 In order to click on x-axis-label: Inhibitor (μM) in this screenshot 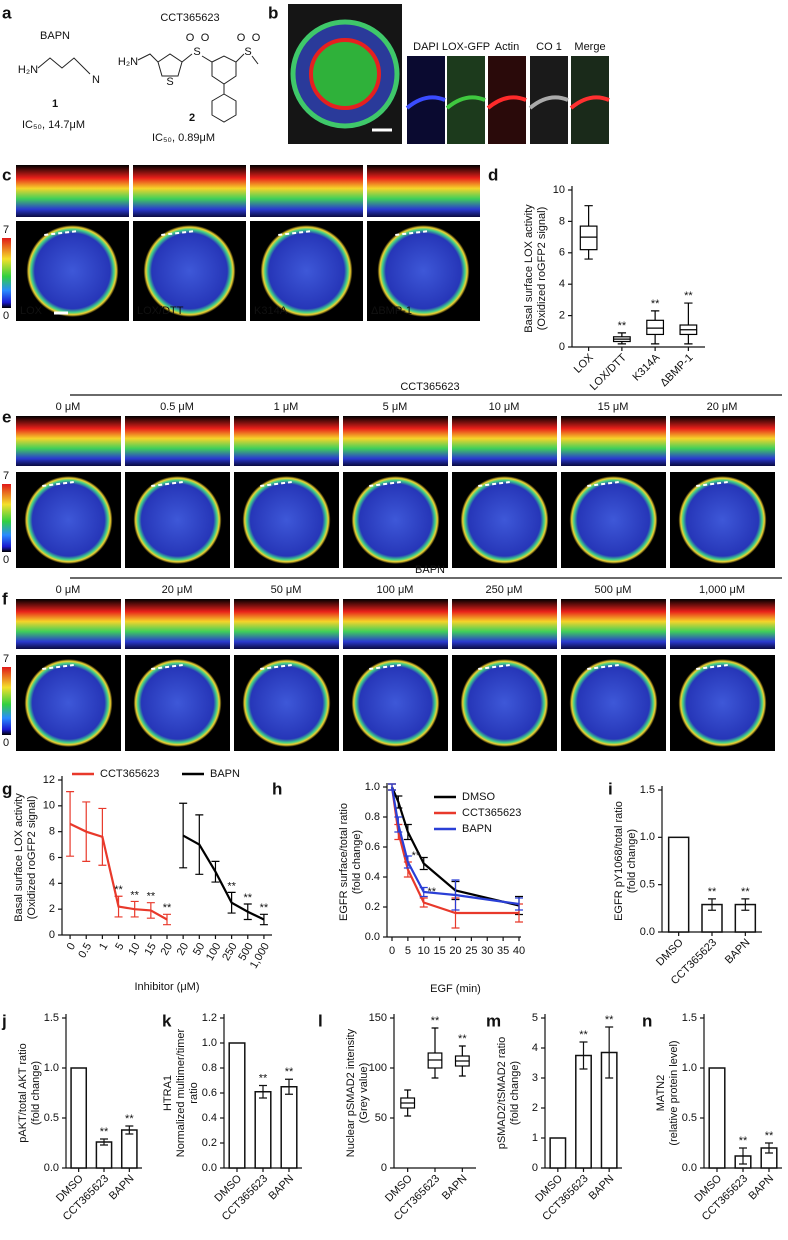, I will do `click(166, 987)`.